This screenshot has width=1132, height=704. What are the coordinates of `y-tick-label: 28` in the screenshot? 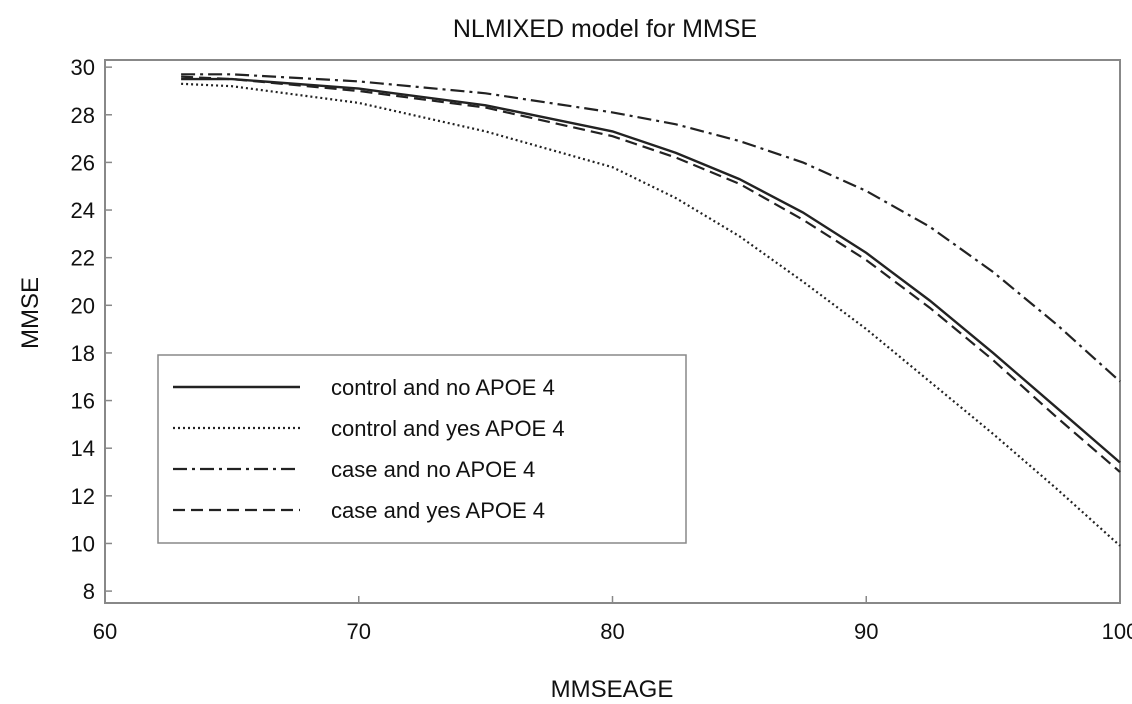 It's located at (83, 115).